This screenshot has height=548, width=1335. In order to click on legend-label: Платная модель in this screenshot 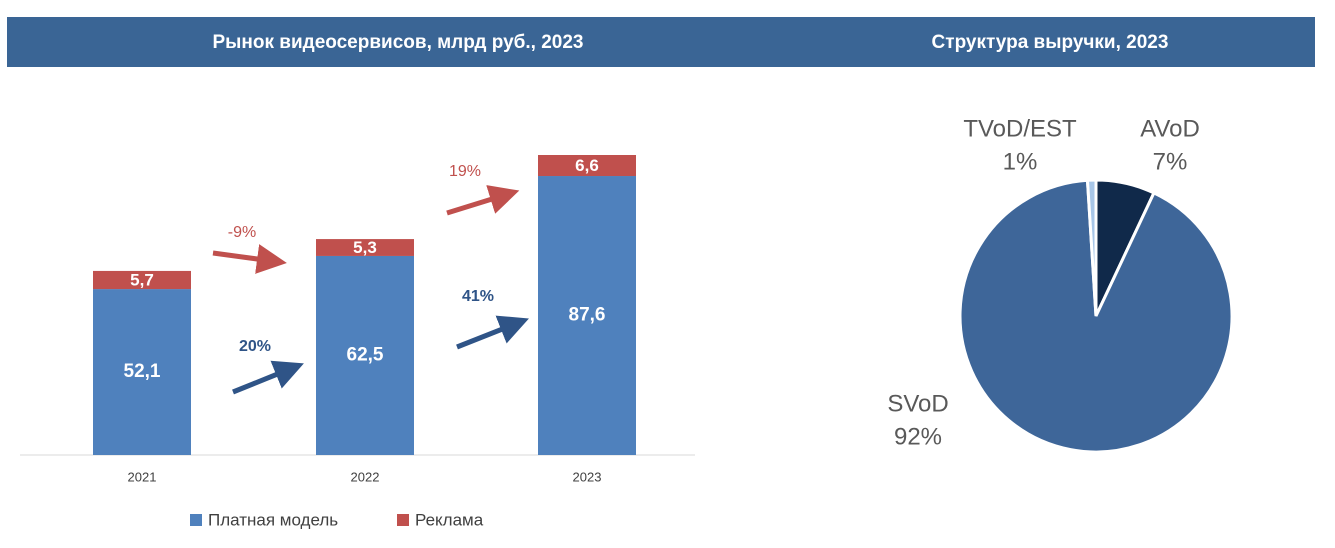, I will do `click(273, 519)`.